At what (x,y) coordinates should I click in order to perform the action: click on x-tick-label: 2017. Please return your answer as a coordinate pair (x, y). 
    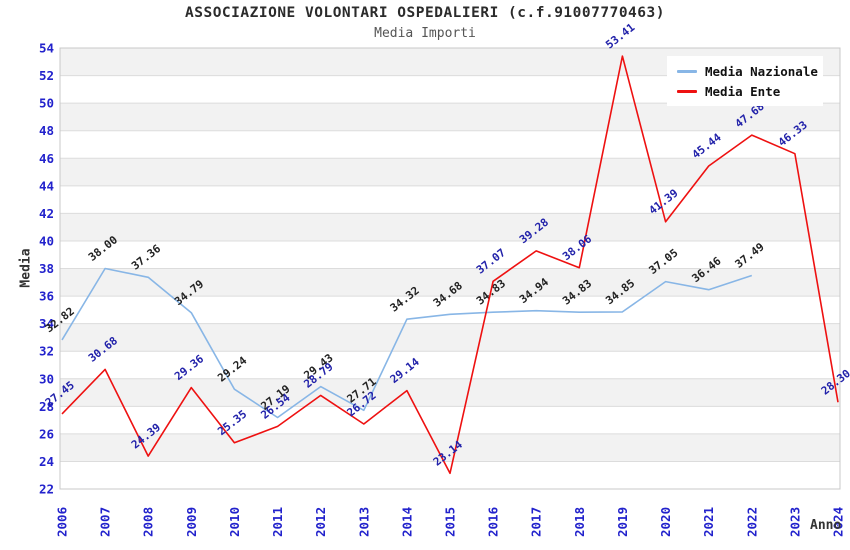
    Looking at the image, I should click on (536, 522).